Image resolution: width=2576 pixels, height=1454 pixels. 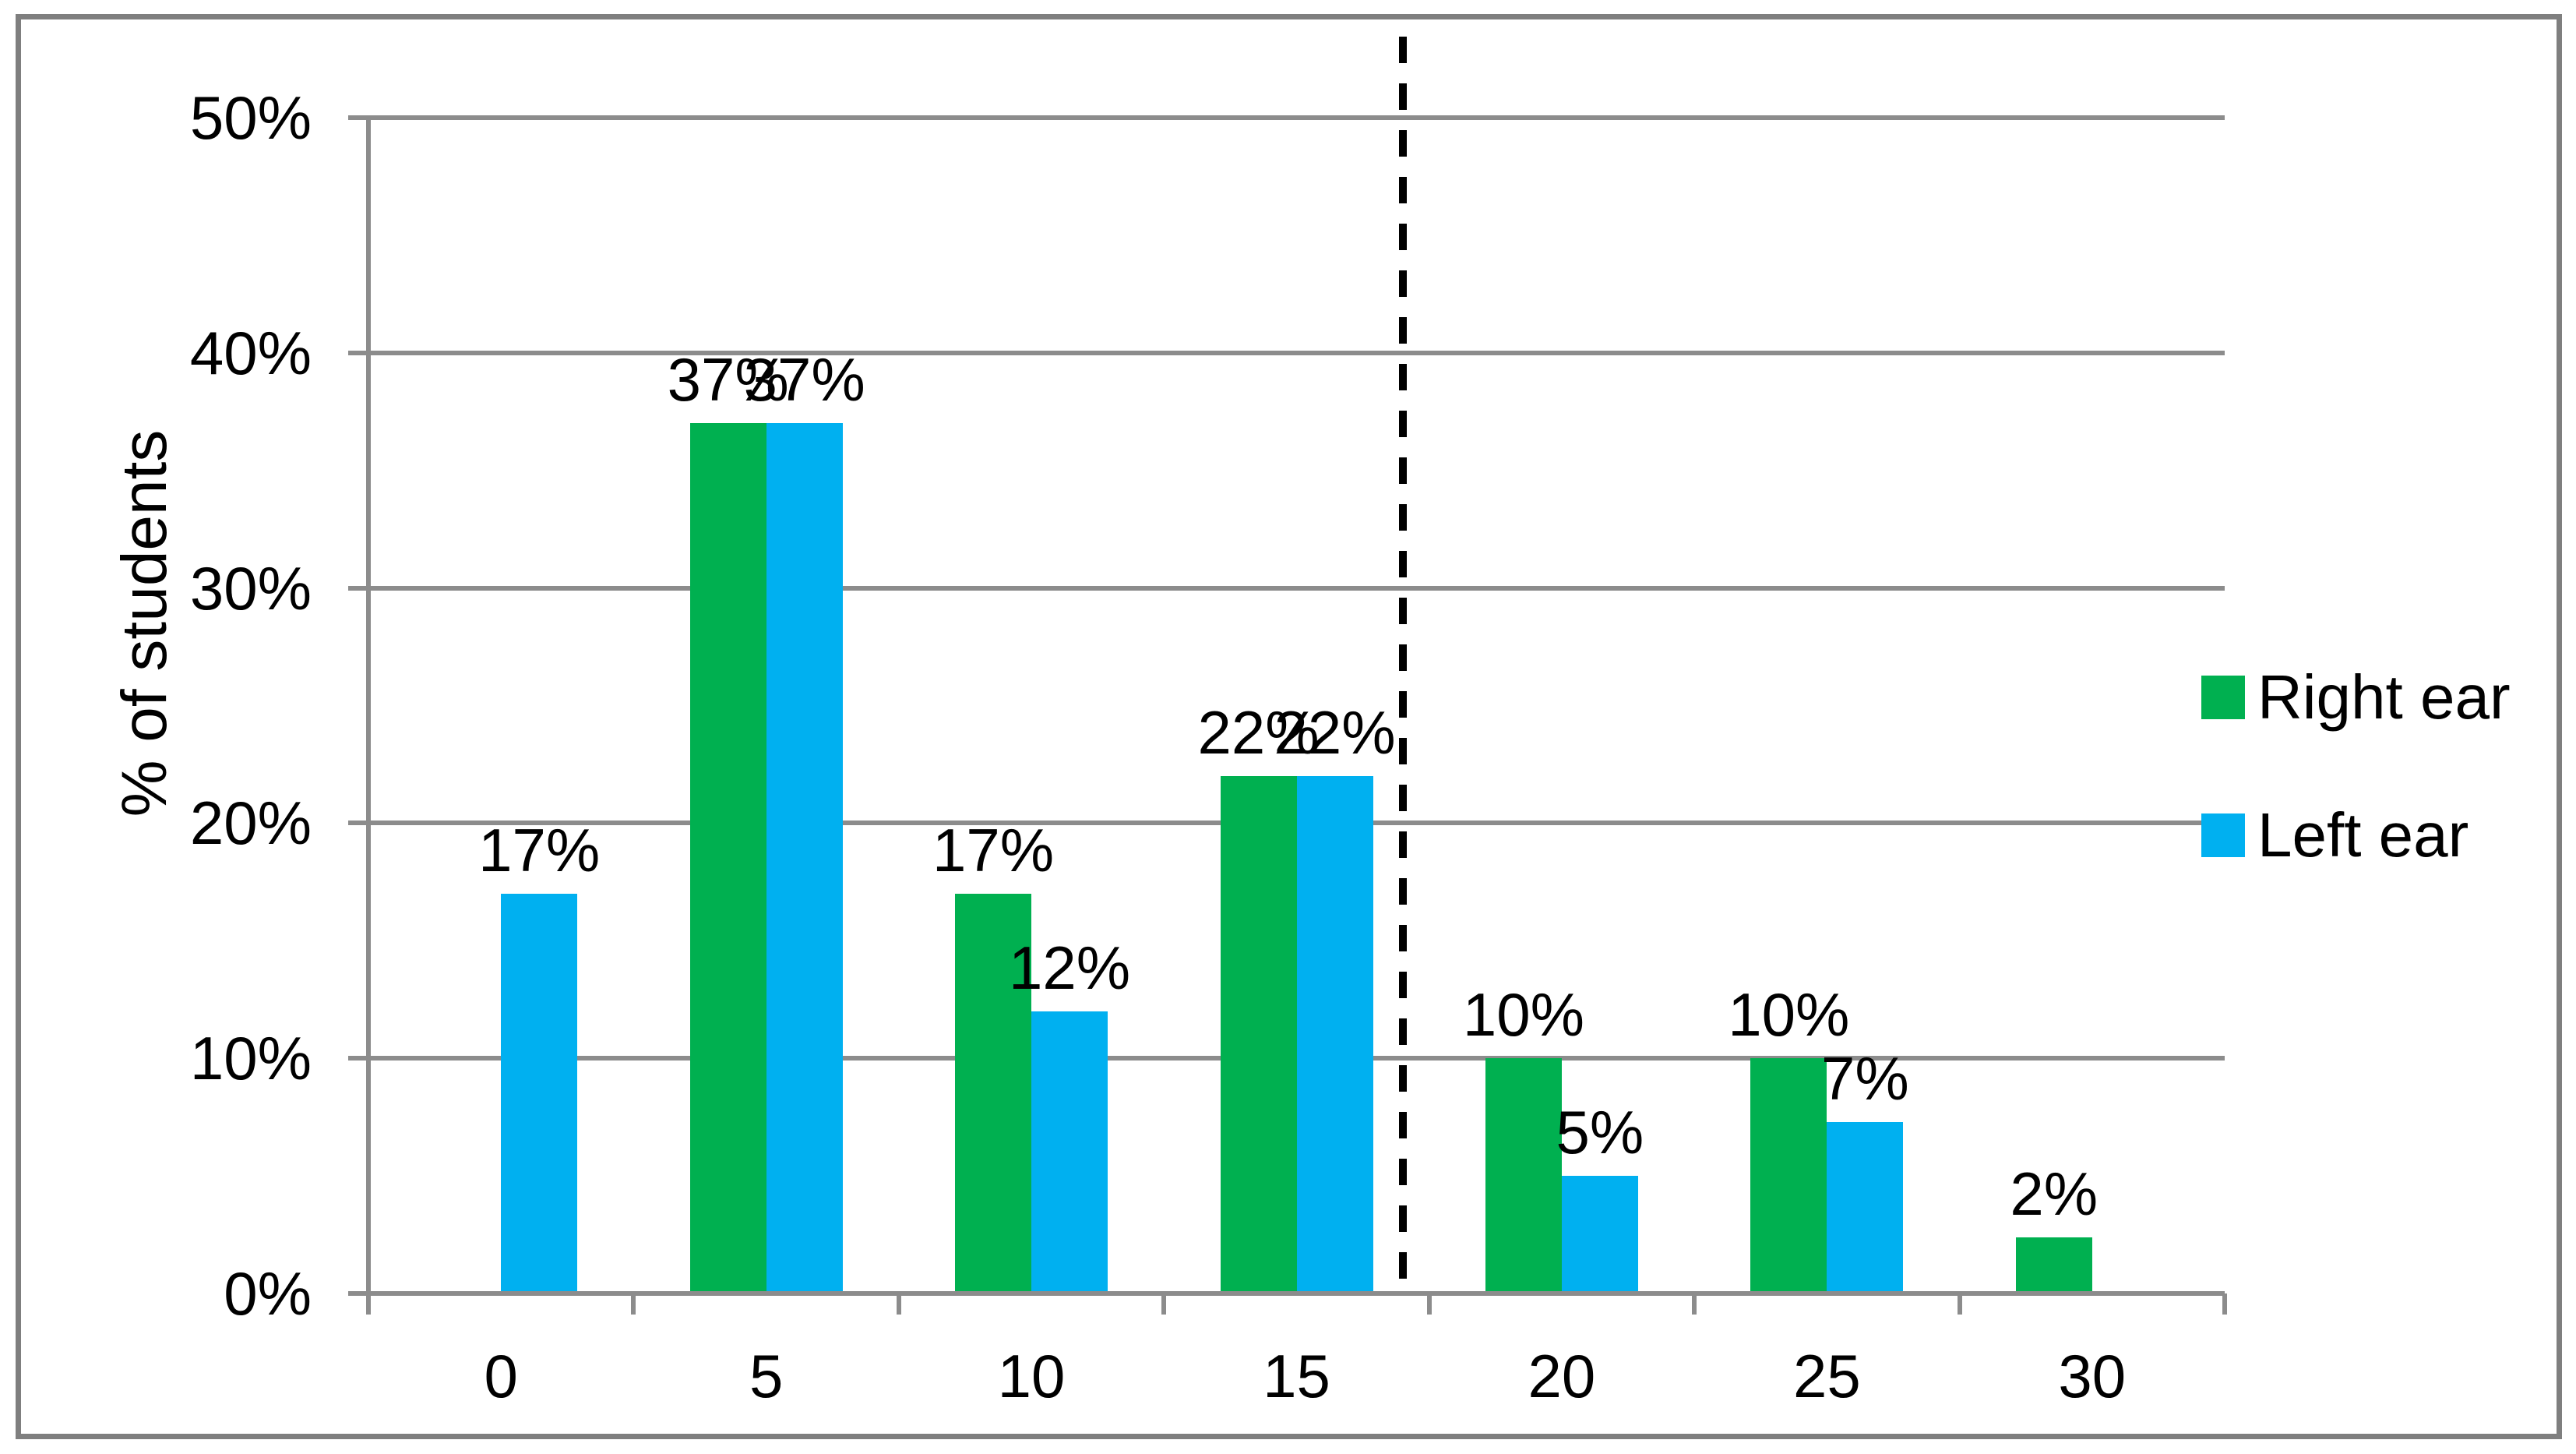 I want to click on data-label-right-ear-25: 10%, so click(x=1789, y=1015).